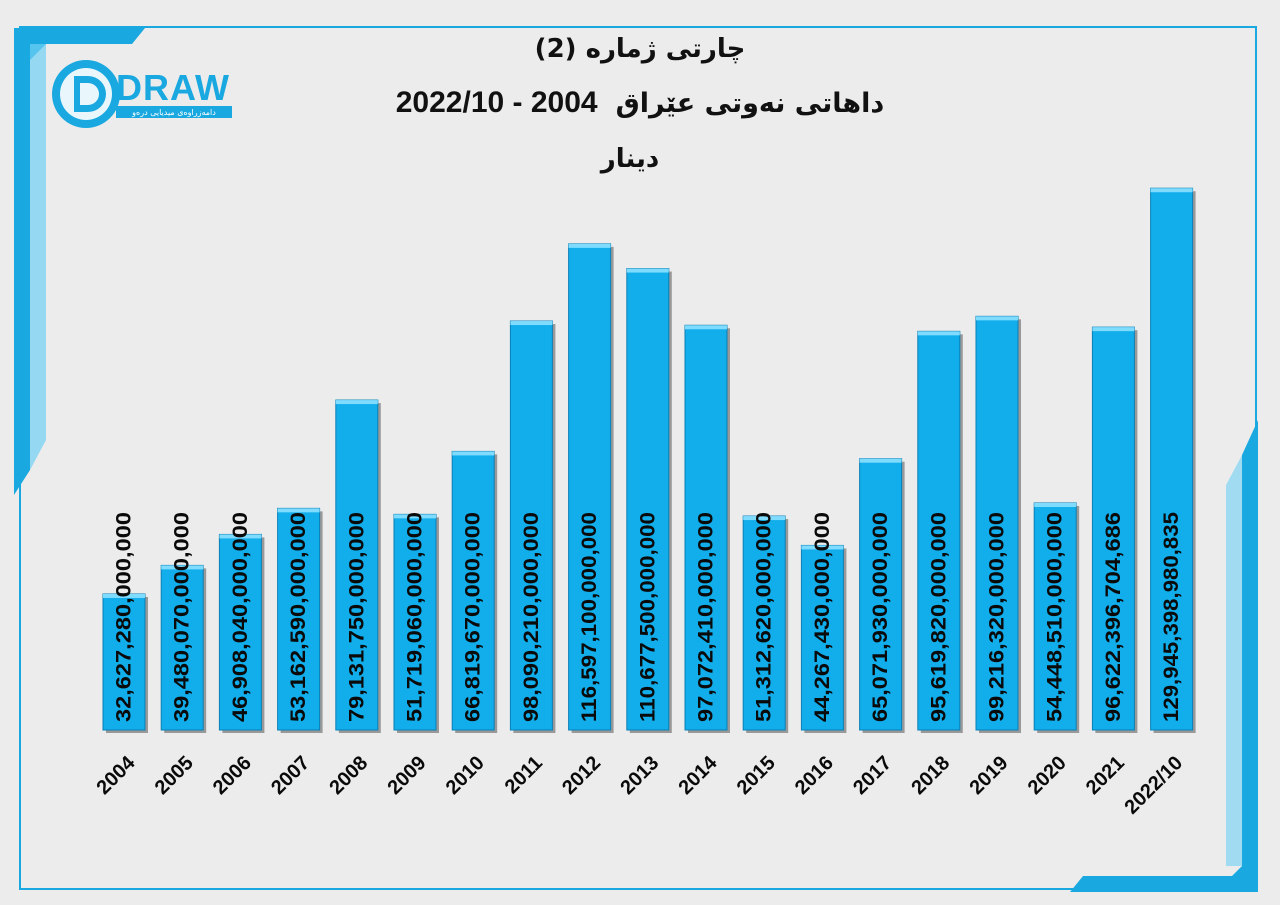 Image resolution: width=1280 pixels, height=905 pixels. What do you see at coordinates (1113, 617) in the screenshot?
I see `value-label-2021: 96,622,396,704,686` at bounding box center [1113, 617].